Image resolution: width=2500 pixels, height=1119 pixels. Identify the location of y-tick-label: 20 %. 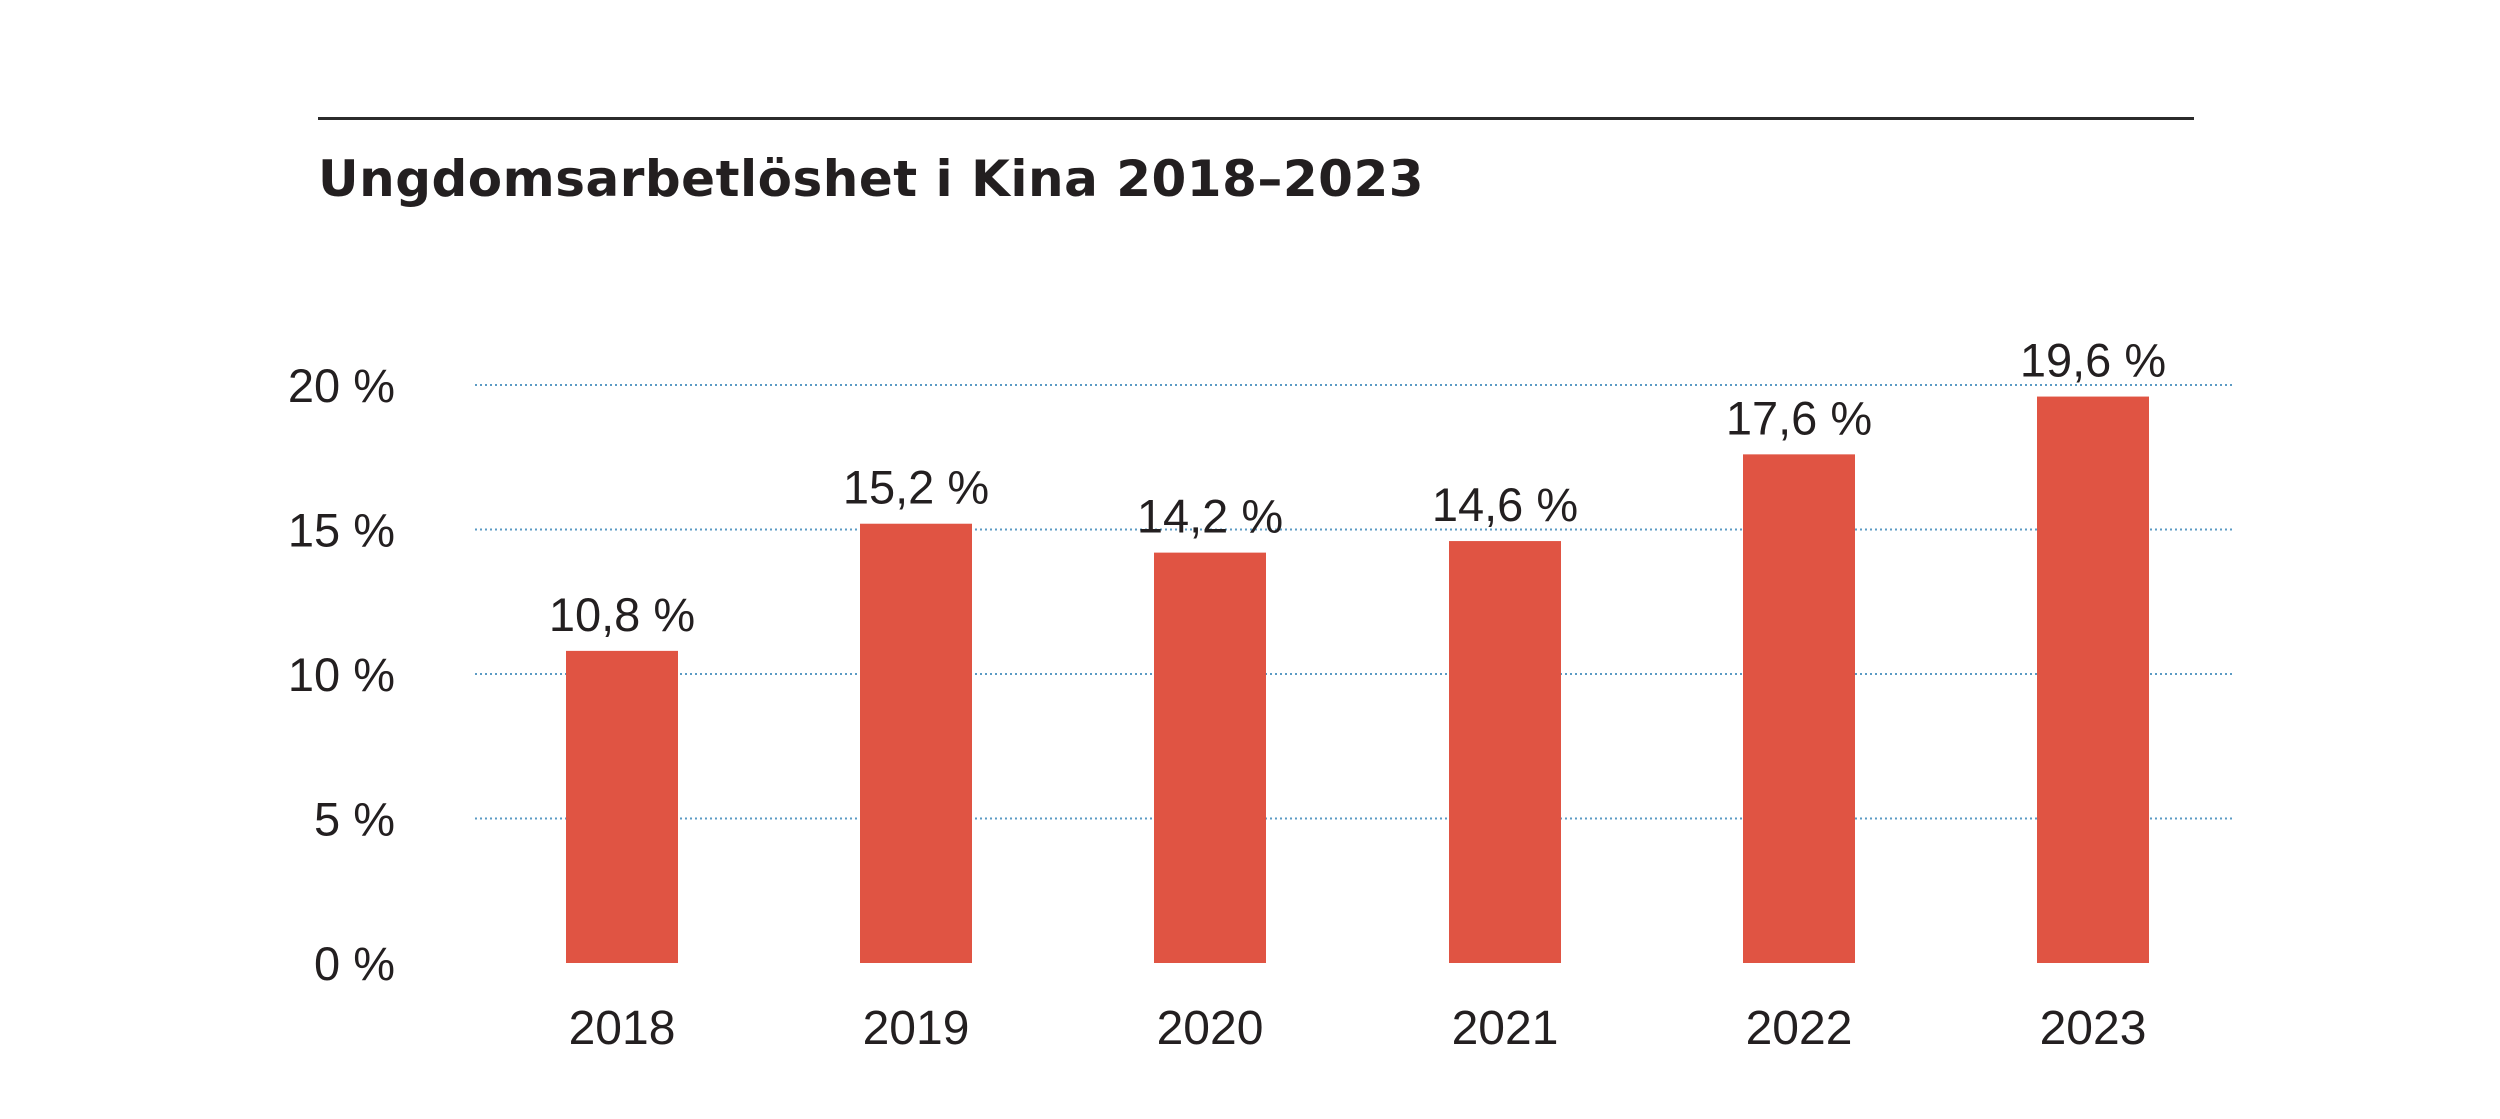
(341, 385).